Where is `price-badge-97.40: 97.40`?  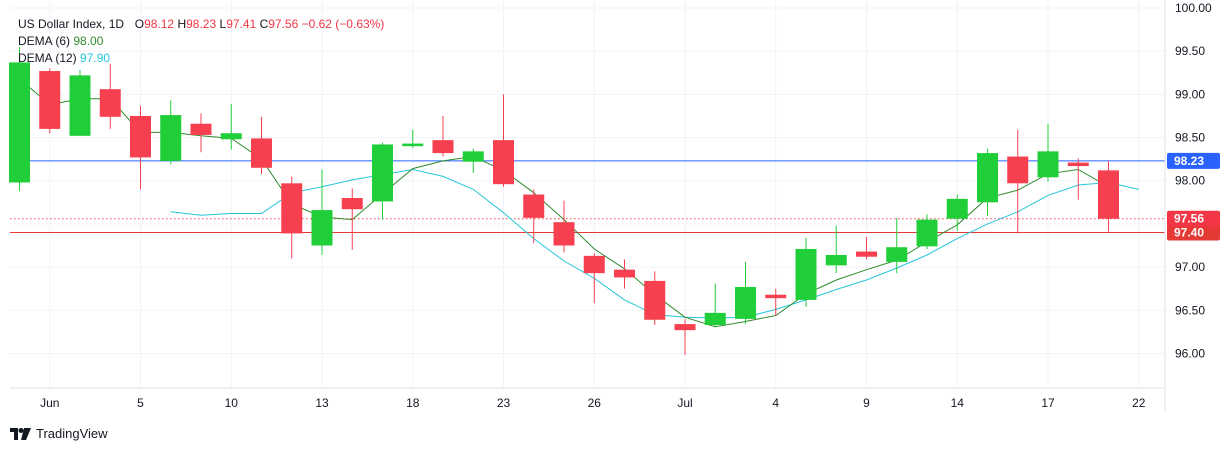
price-badge-97.40: 97.40 is located at coordinates (1193, 232).